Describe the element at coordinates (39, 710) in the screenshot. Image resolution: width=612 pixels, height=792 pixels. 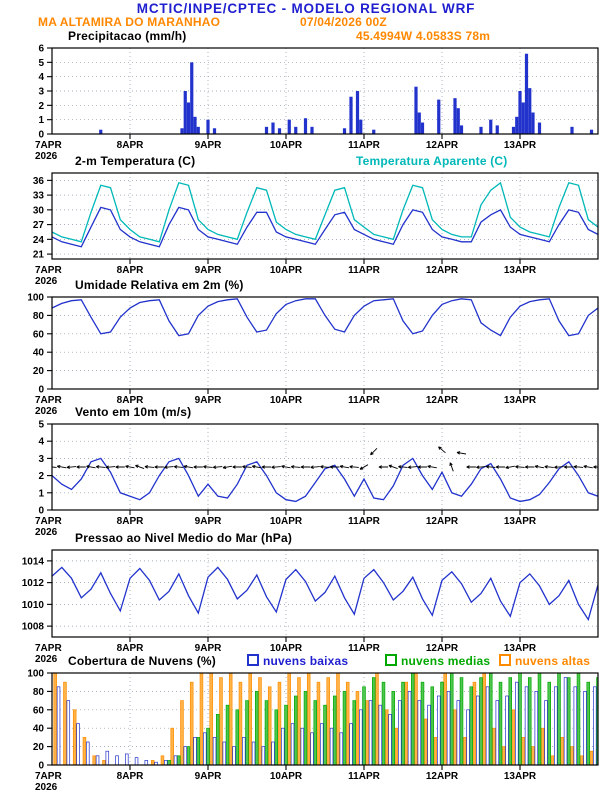
I see `svg-text: 60` at that location.